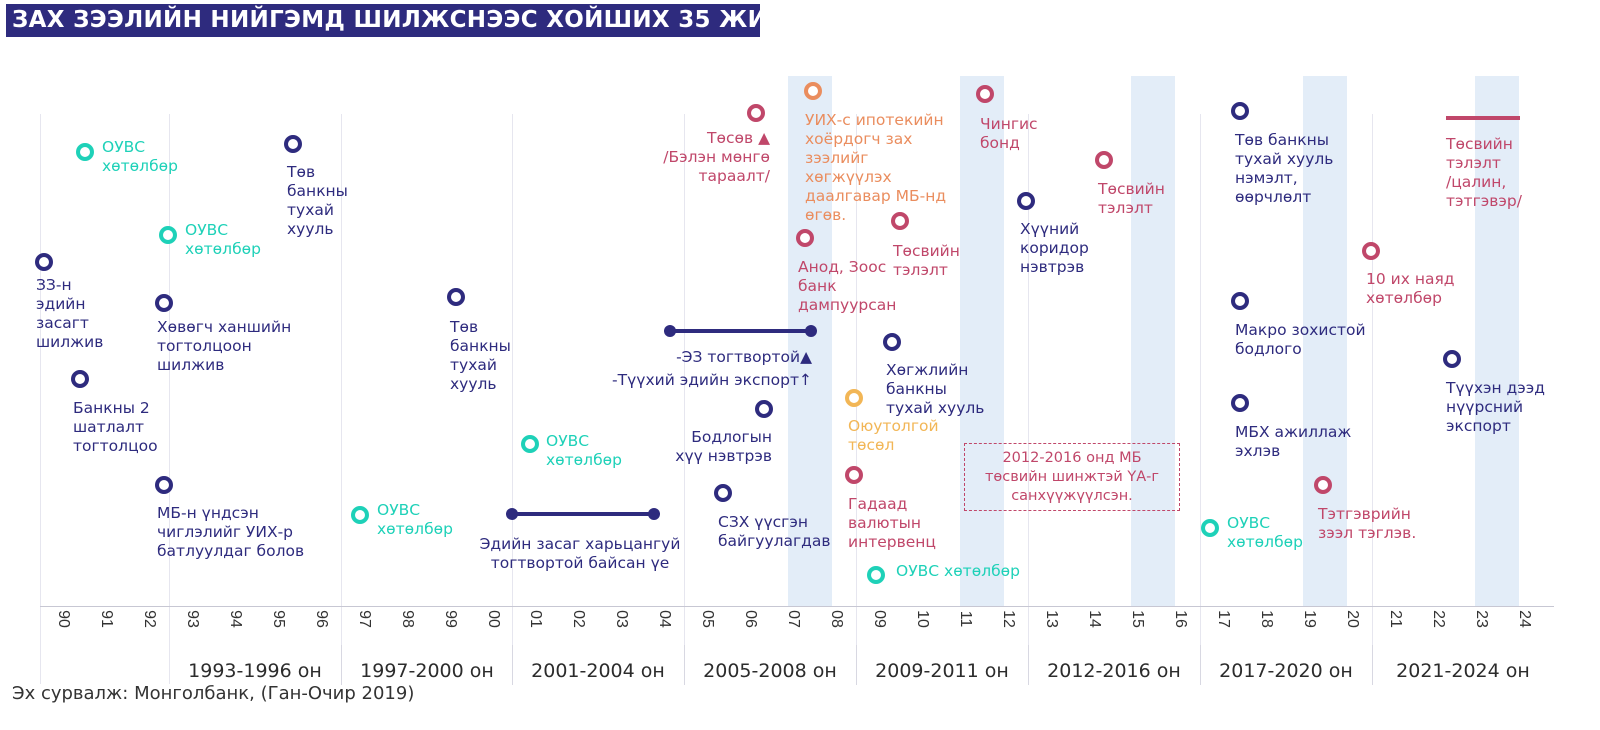 The image size is (1600, 730). I want to click on year-tick: 91, so click(106, 619).